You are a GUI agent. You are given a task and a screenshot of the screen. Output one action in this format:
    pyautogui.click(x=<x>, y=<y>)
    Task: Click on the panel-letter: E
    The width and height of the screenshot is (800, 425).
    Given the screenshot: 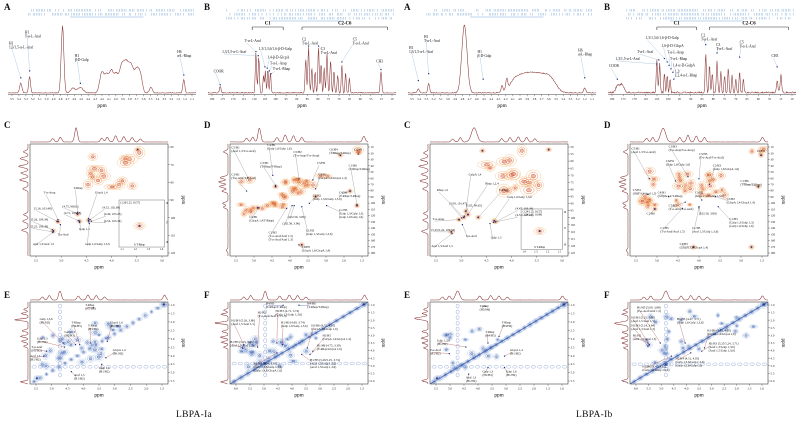 What is the action you would take?
    pyautogui.click(x=407, y=295)
    